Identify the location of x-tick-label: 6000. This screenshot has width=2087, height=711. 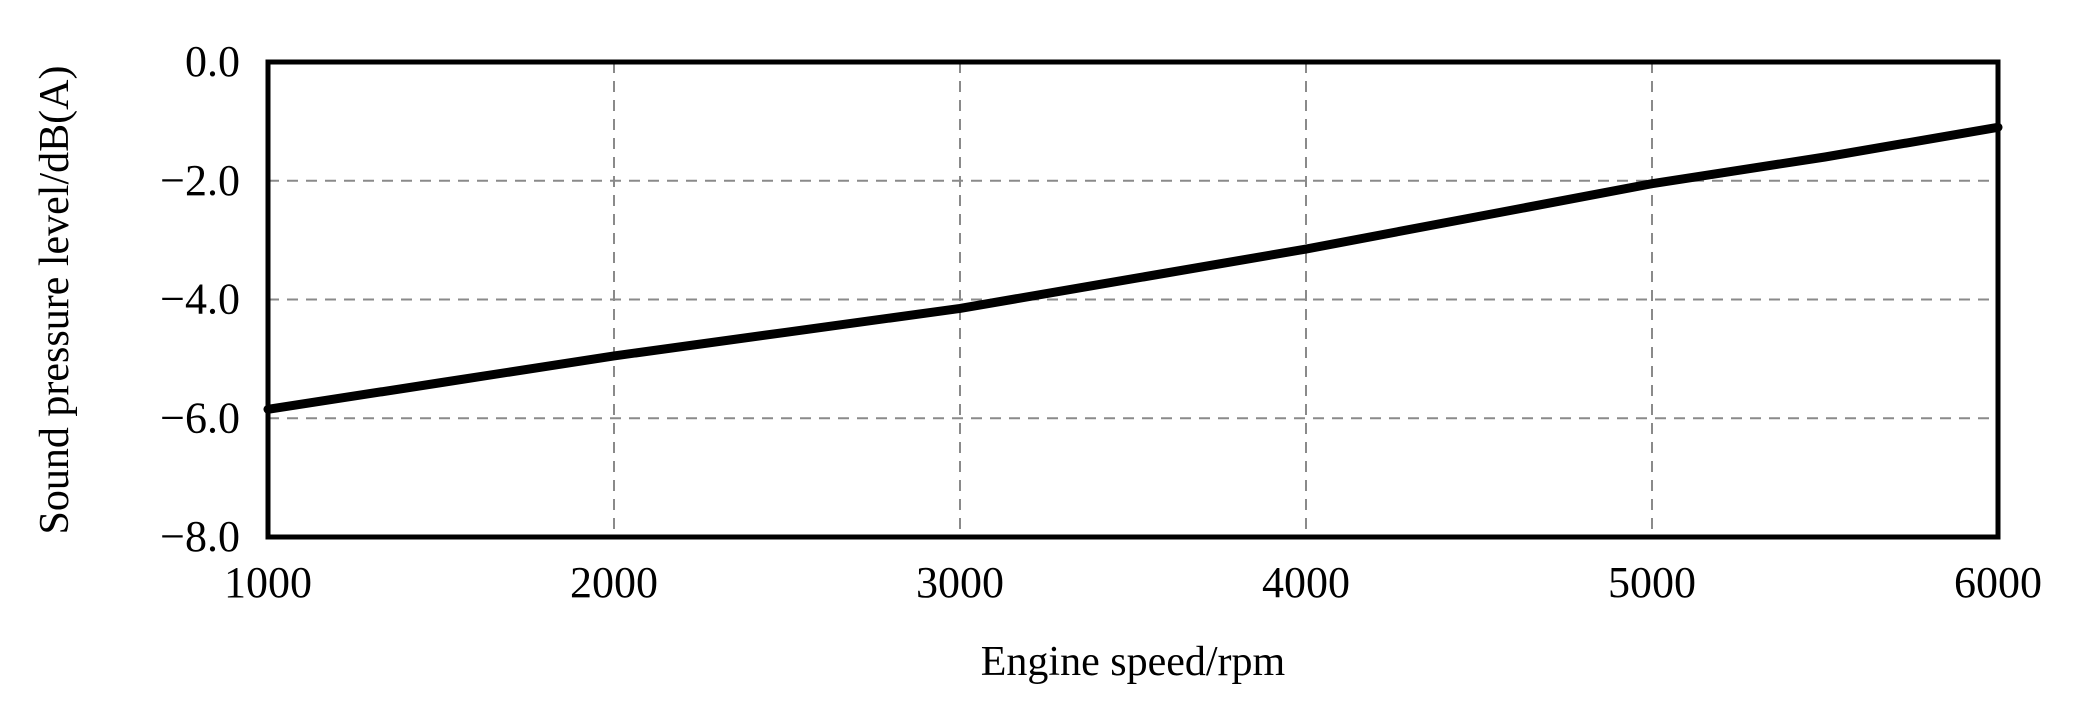
(1998, 582).